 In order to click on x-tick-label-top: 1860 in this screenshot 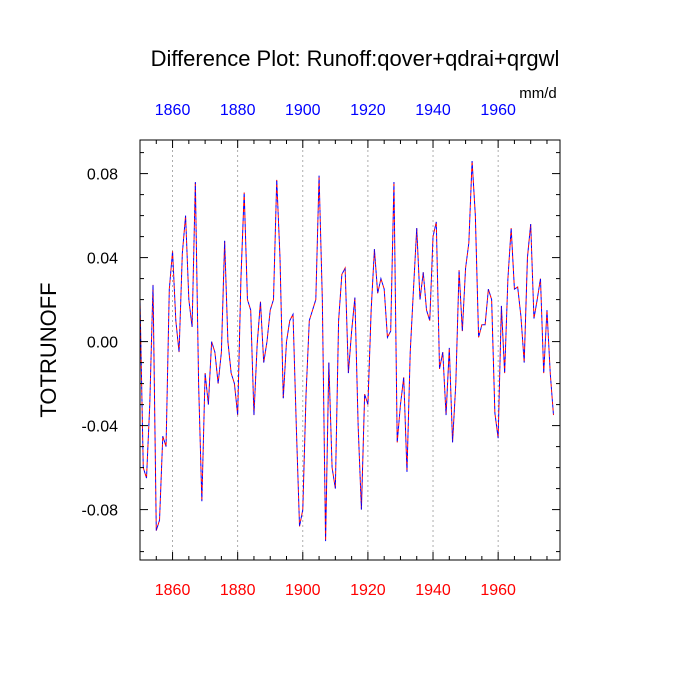, I will do `click(173, 110)`.